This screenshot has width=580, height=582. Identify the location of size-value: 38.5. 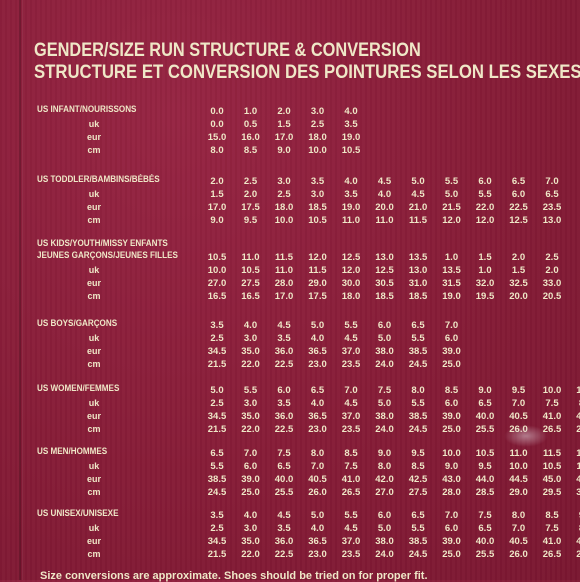
(418, 351).